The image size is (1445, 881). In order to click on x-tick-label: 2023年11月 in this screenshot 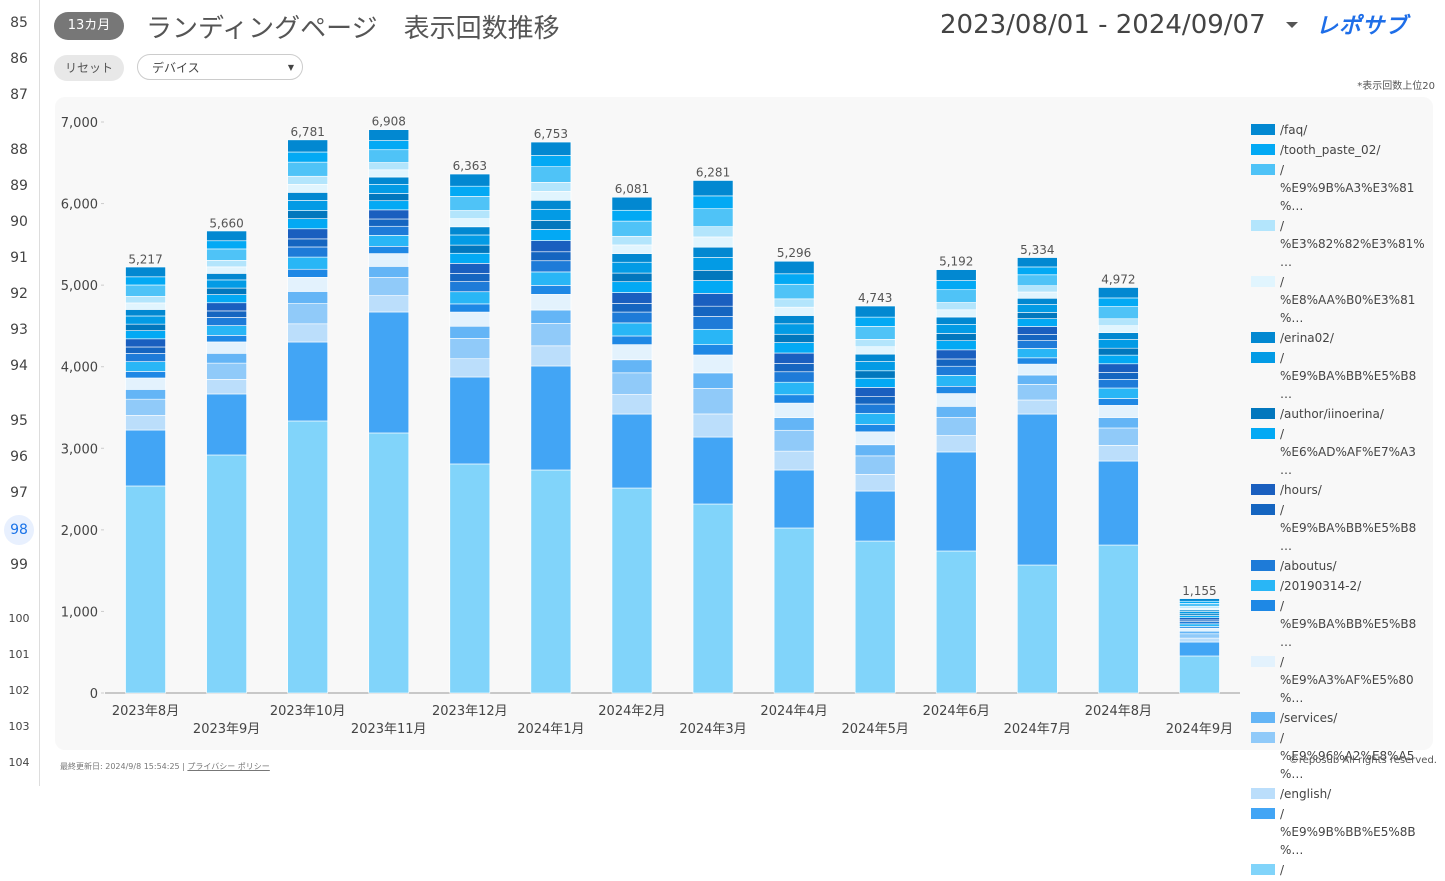, I will do `click(389, 729)`.